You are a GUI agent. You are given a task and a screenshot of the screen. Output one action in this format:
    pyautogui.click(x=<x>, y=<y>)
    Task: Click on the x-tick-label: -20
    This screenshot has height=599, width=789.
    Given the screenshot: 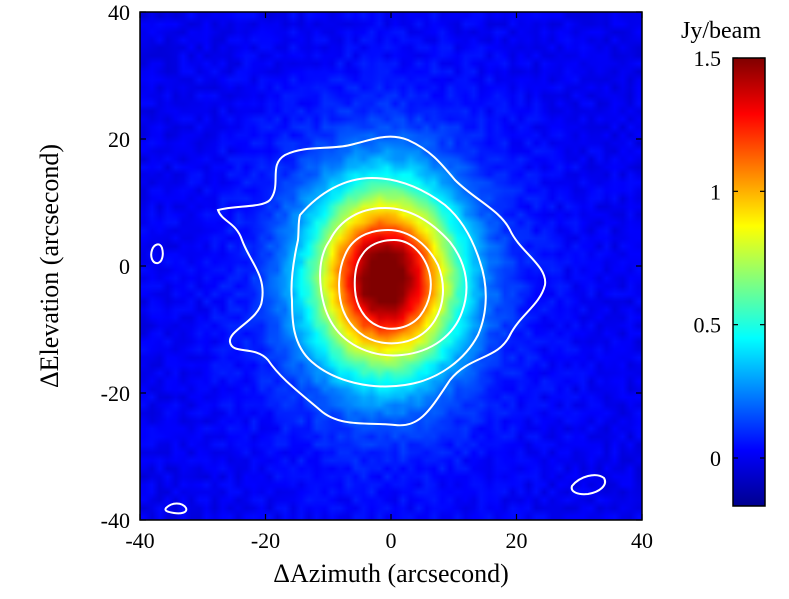 What is the action you would take?
    pyautogui.click(x=265, y=540)
    